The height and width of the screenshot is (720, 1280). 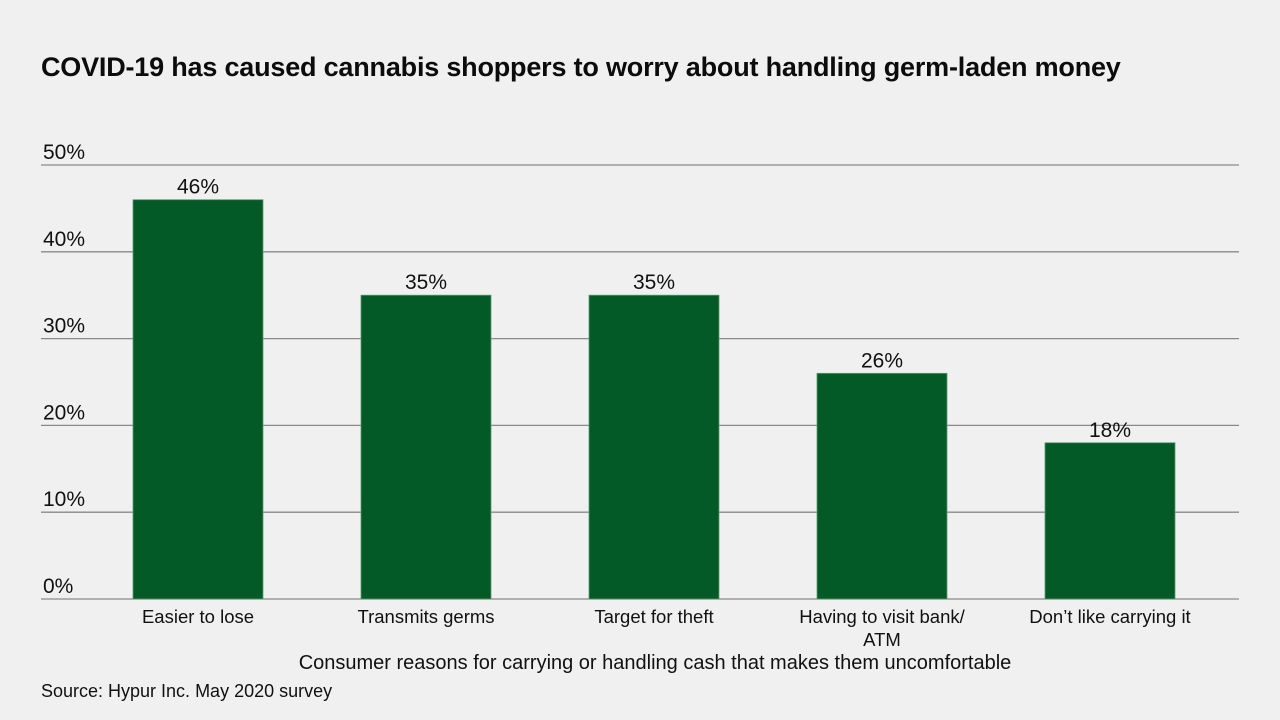 What do you see at coordinates (64, 412) in the screenshot?
I see `y-tick-label: 20%` at bounding box center [64, 412].